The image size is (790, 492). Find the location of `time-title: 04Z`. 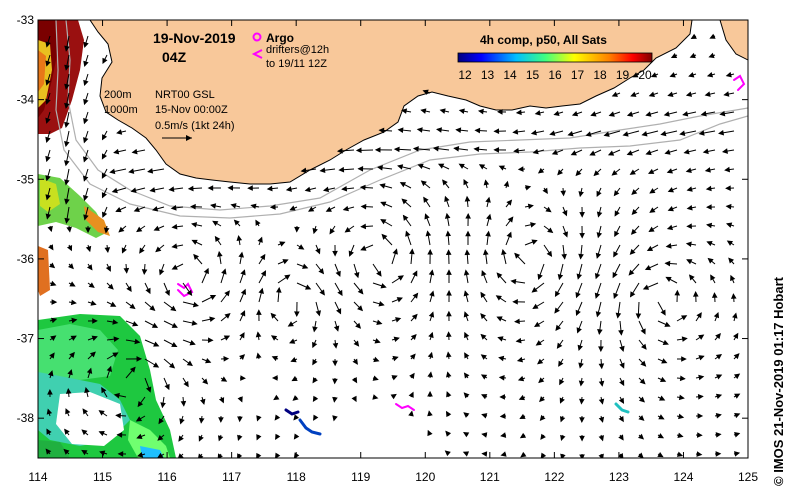

time-title: 04Z is located at coordinates (174, 57).